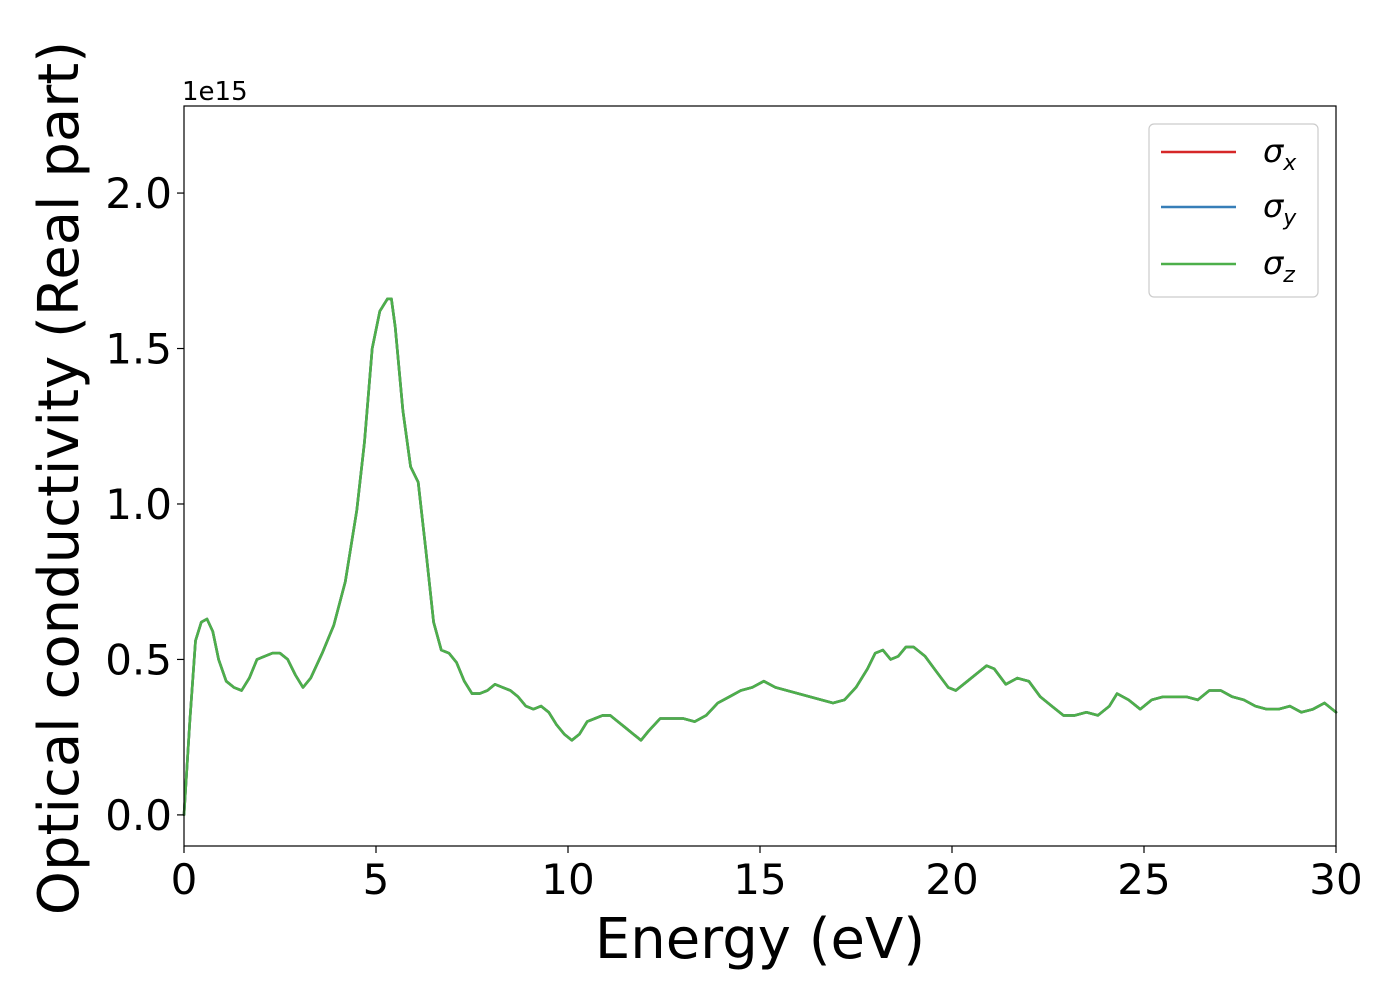  I want to click on x-tick-label: 0, so click(184, 879).